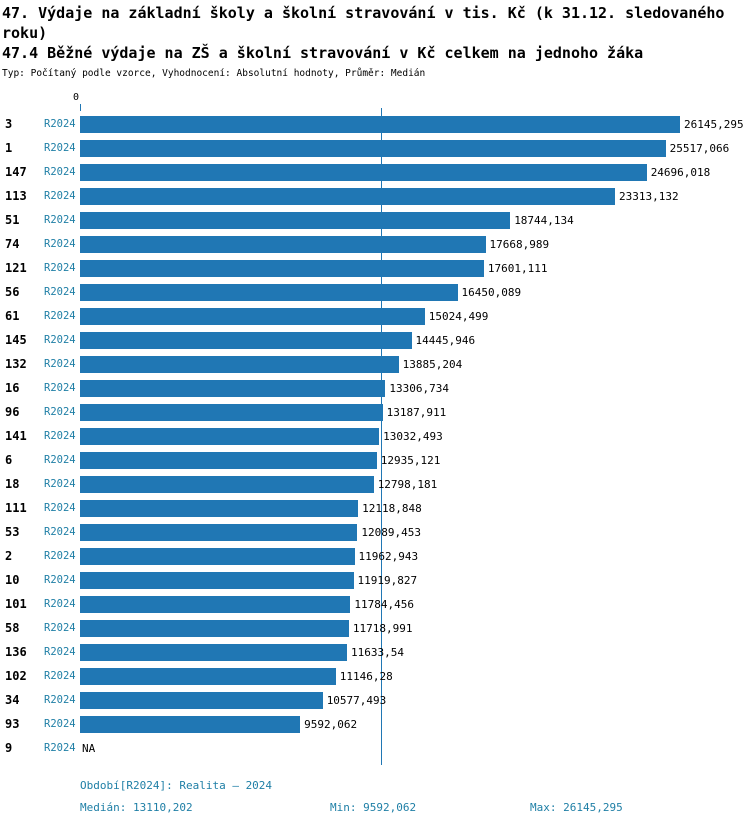 This screenshot has width=750, height=822. Describe the element at coordinates (415, 580) in the screenshot. I see `bar-area: 11919,827` at that location.